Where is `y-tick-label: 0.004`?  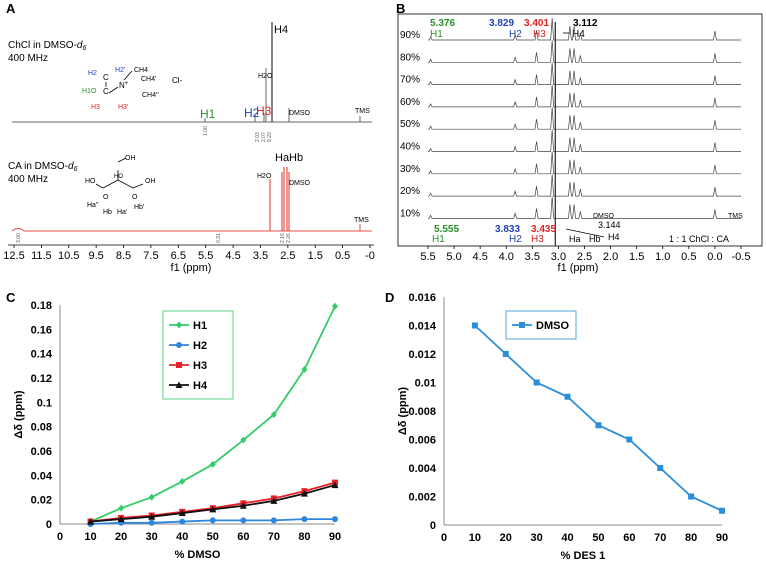 y-tick-label: 0.004 is located at coordinates (422, 469).